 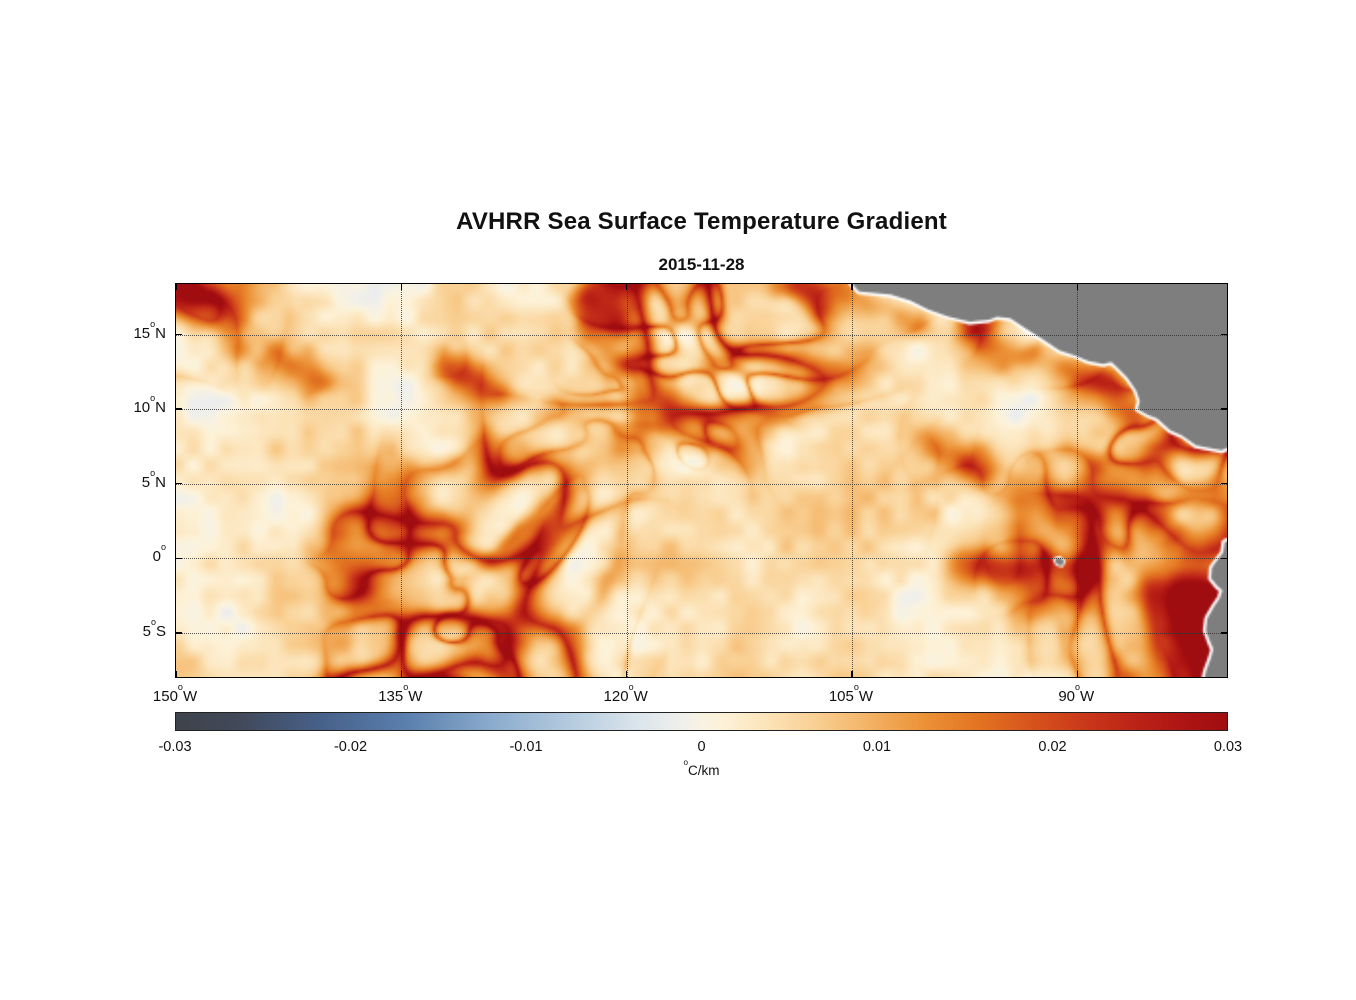 What do you see at coordinates (1228, 747) in the screenshot?
I see `colorbar-tick-label: 0.03` at bounding box center [1228, 747].